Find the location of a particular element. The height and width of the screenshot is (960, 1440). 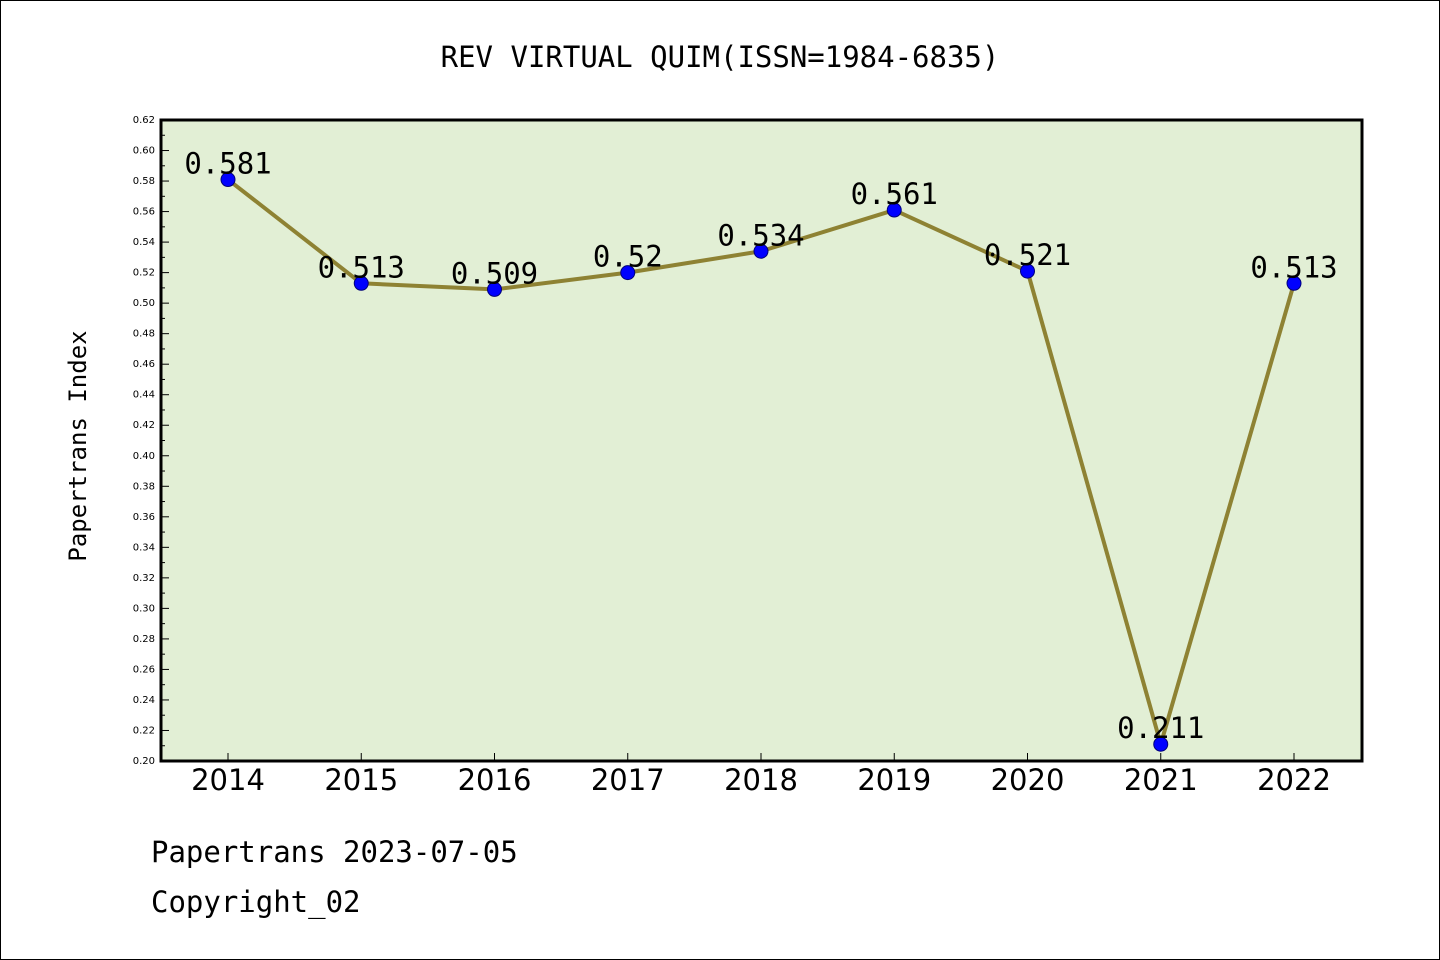

y-tick-label: 0.26 is located at coordinates (144, 669).